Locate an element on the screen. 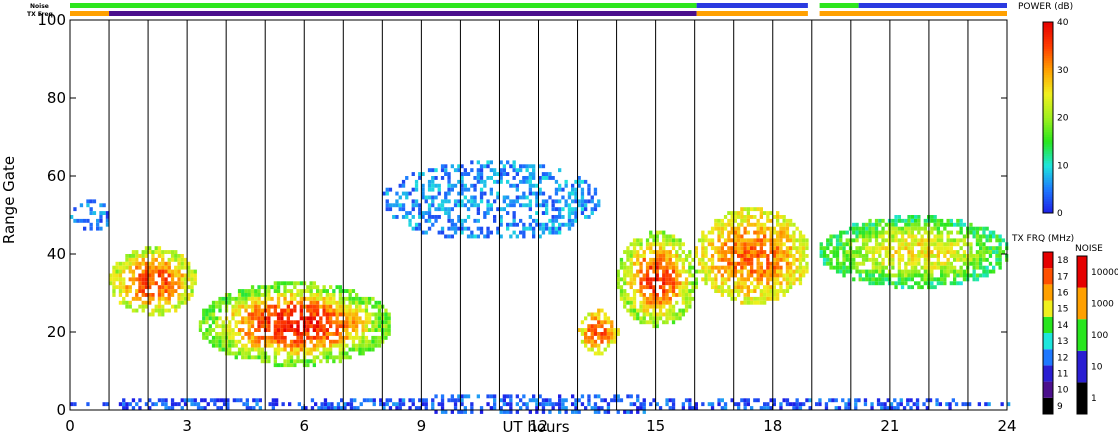 The height and width of the screenshot is (439, 1118). x-tick-label: 3 is located at coordinates (187, 426).